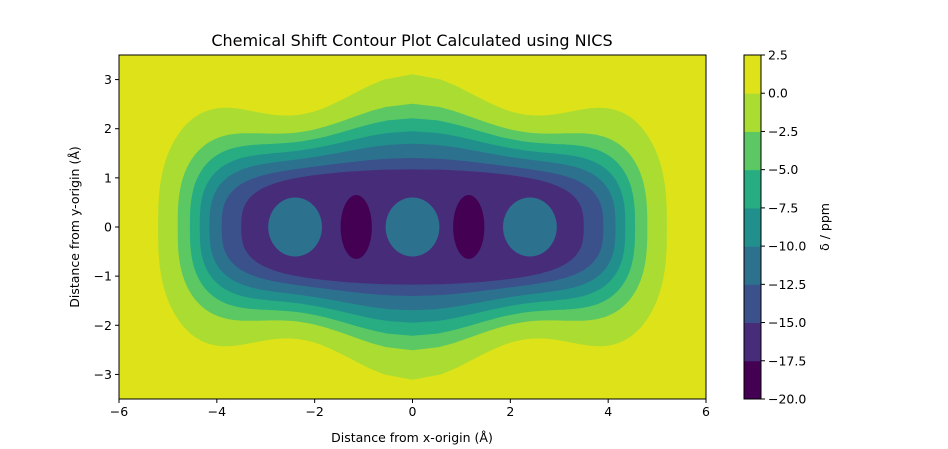 Image resolution: width=948 pixels, height=449 pixels. I want to click on y-tick-label: 0, so click(108, 227).